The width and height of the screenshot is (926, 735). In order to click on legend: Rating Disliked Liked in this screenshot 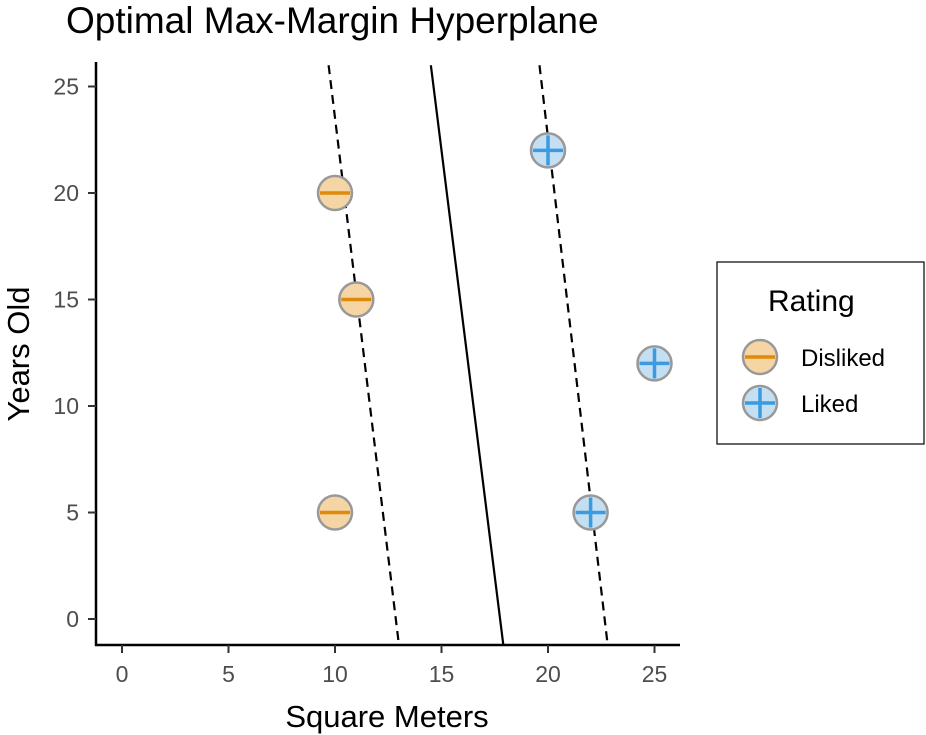, I will do `click(820, 353)`.